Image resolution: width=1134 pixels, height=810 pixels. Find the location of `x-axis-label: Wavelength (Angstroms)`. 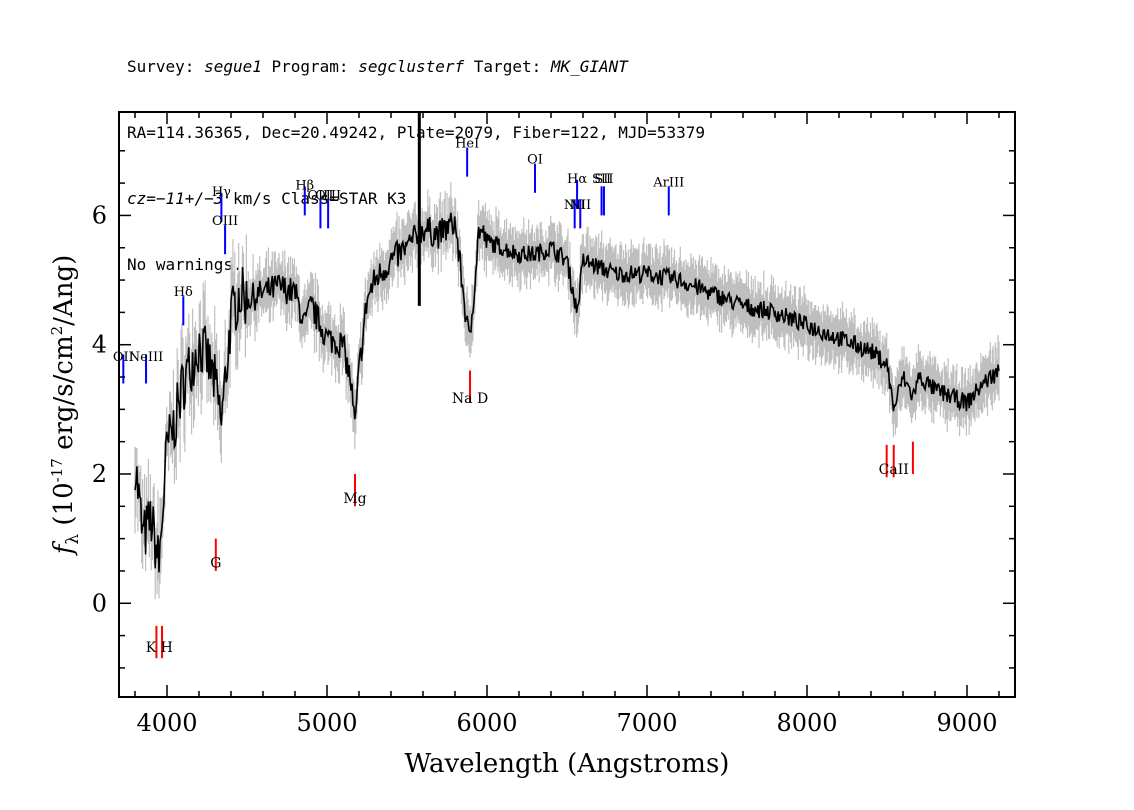

x-axis-label: Wavelength (Angstroms) is located at coordinates (567, 764).